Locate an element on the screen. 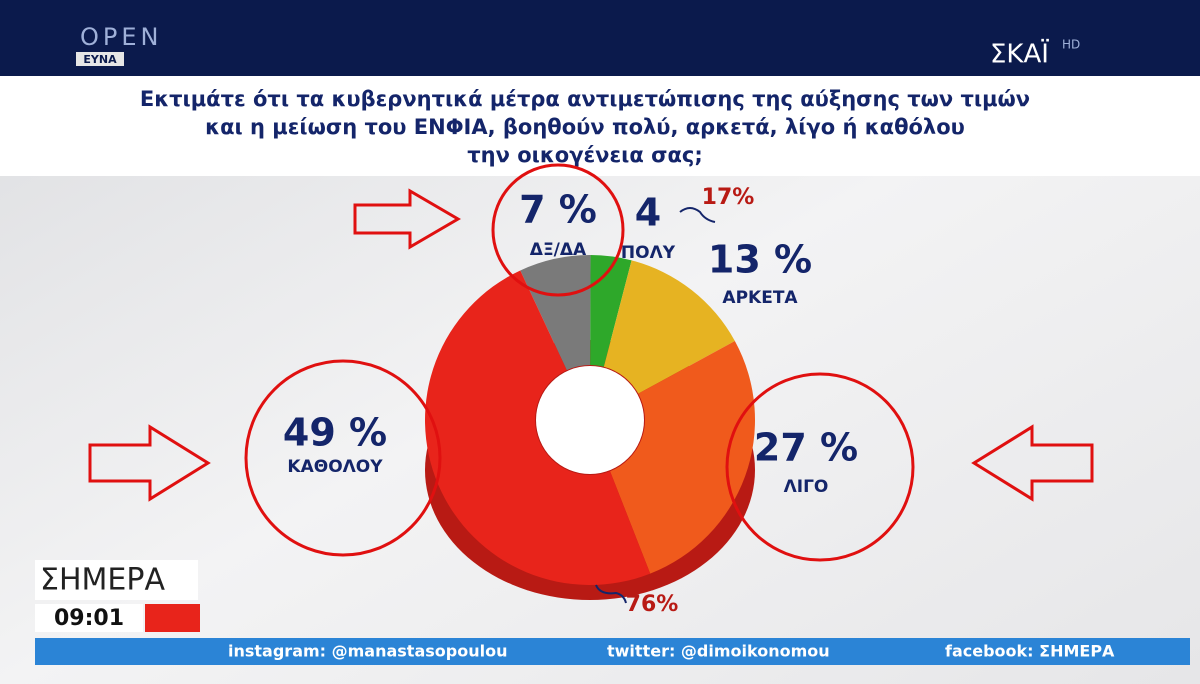  ticker-bar is located at coordinates (612, 651).